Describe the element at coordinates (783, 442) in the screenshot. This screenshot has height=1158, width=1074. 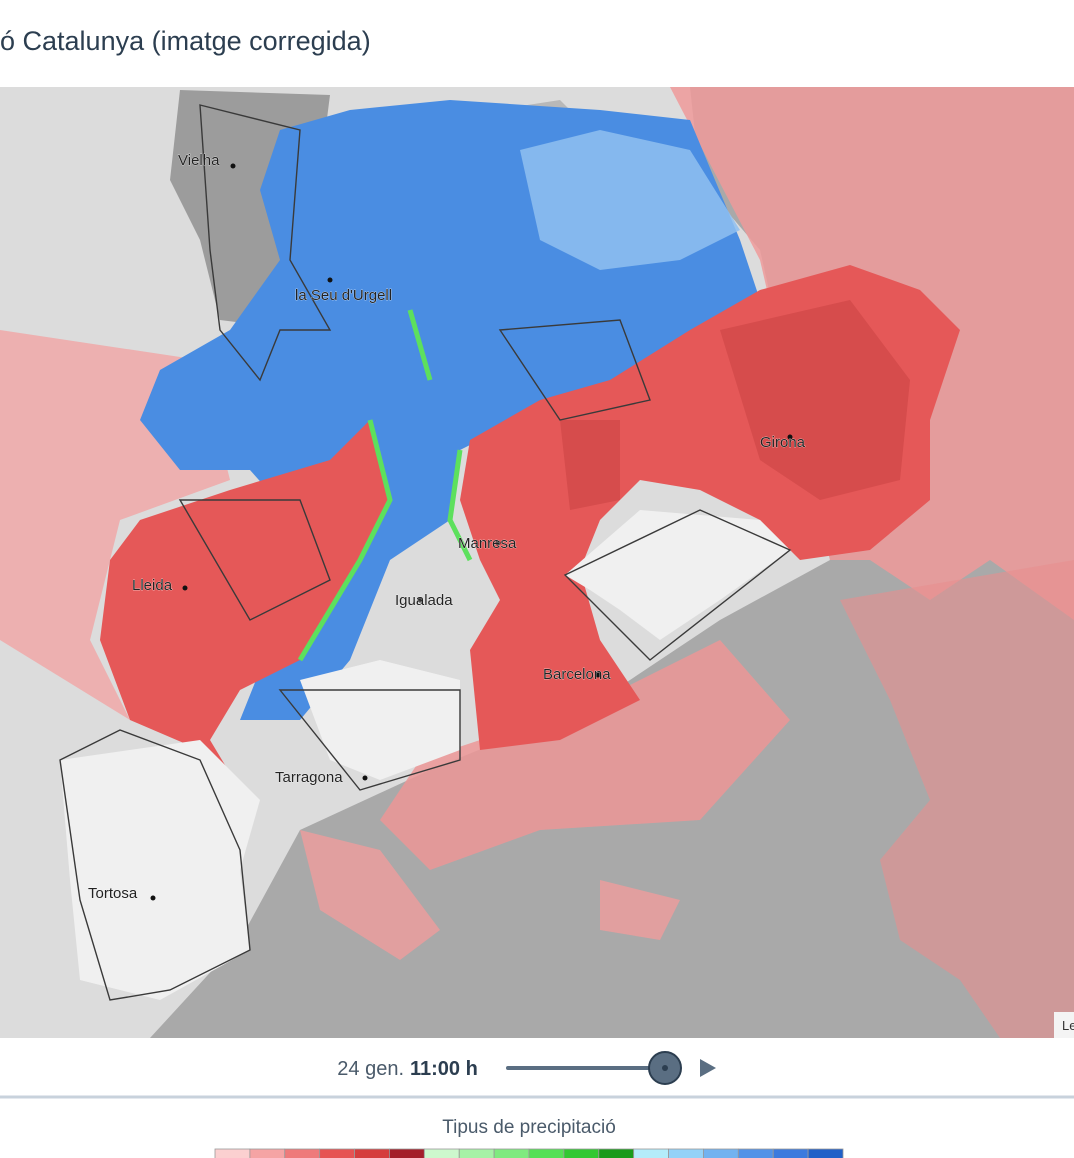
I see `place-label: Girona` at that location.